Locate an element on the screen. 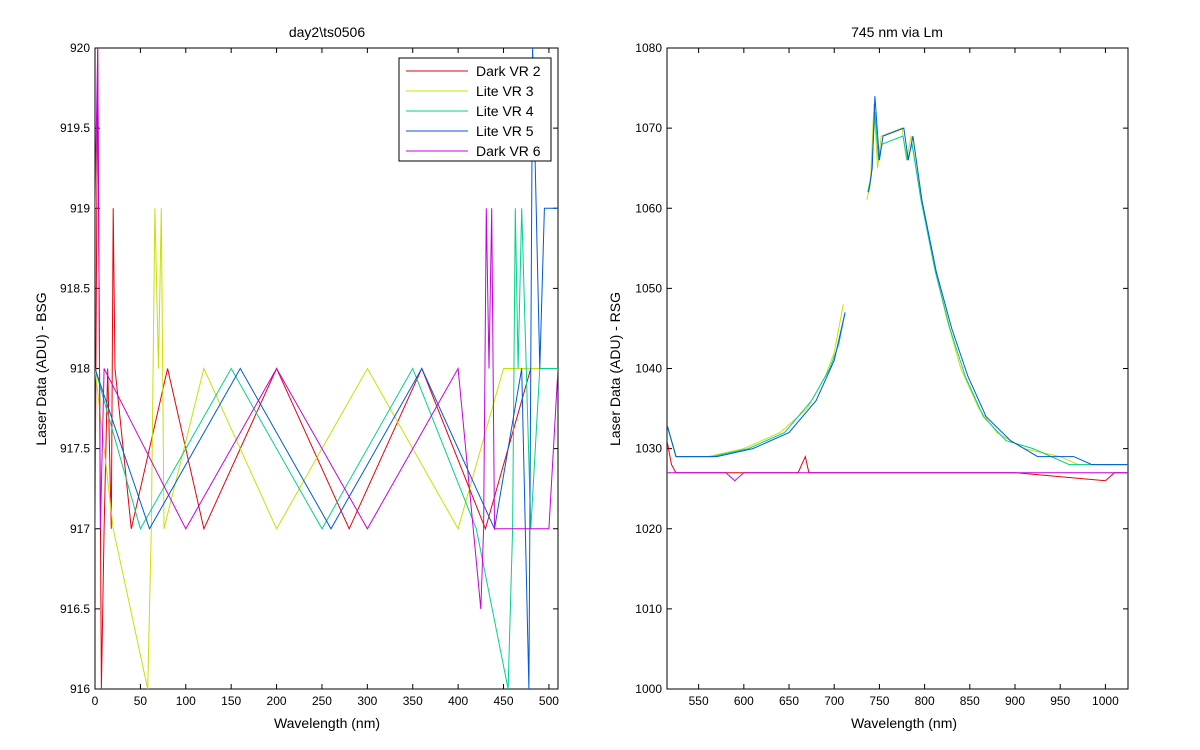 Image resolution: width=1200 pixels, height=750 pixels. left-x-tick-label: 400 is located at coordinates (458, 701).